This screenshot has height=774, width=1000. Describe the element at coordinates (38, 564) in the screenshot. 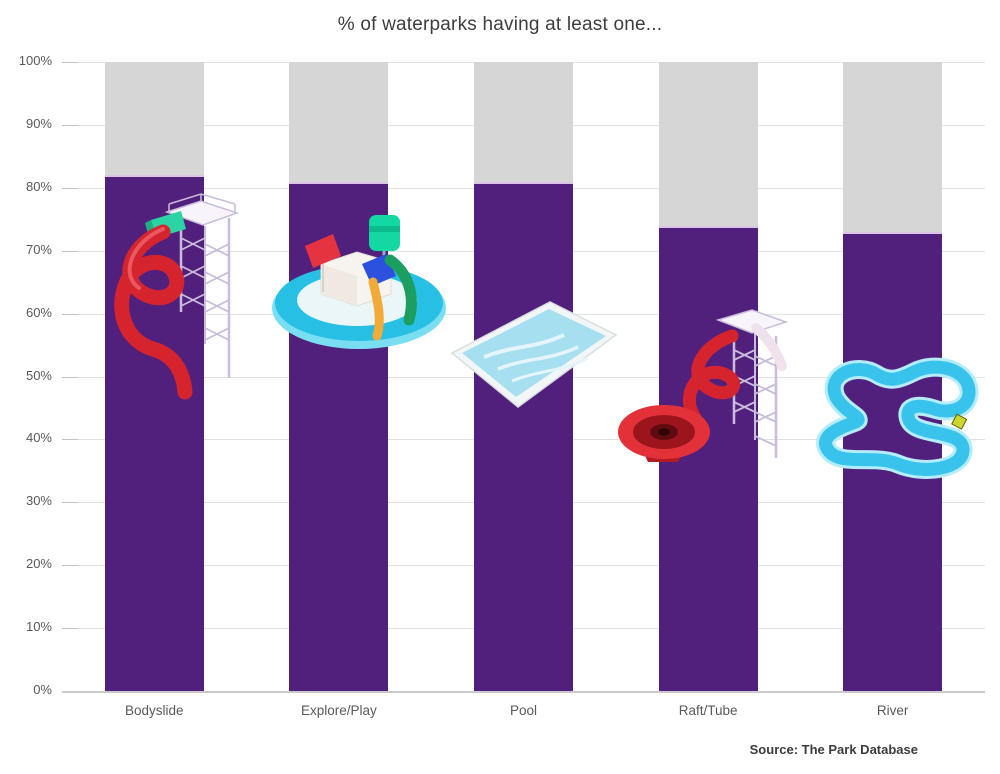

I see `y-axis-label-20: 20%` at that location.